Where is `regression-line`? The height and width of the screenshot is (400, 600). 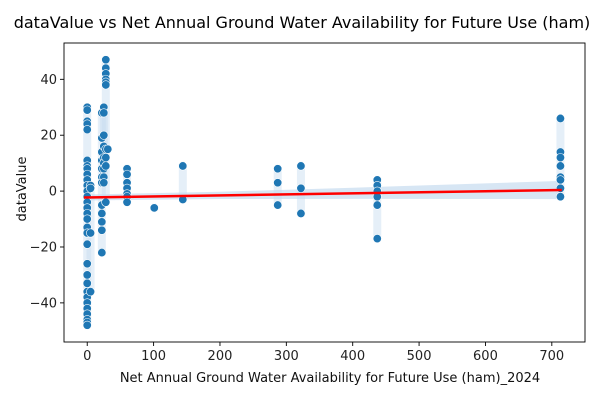 regression-line is located at coordinates (322, 193).